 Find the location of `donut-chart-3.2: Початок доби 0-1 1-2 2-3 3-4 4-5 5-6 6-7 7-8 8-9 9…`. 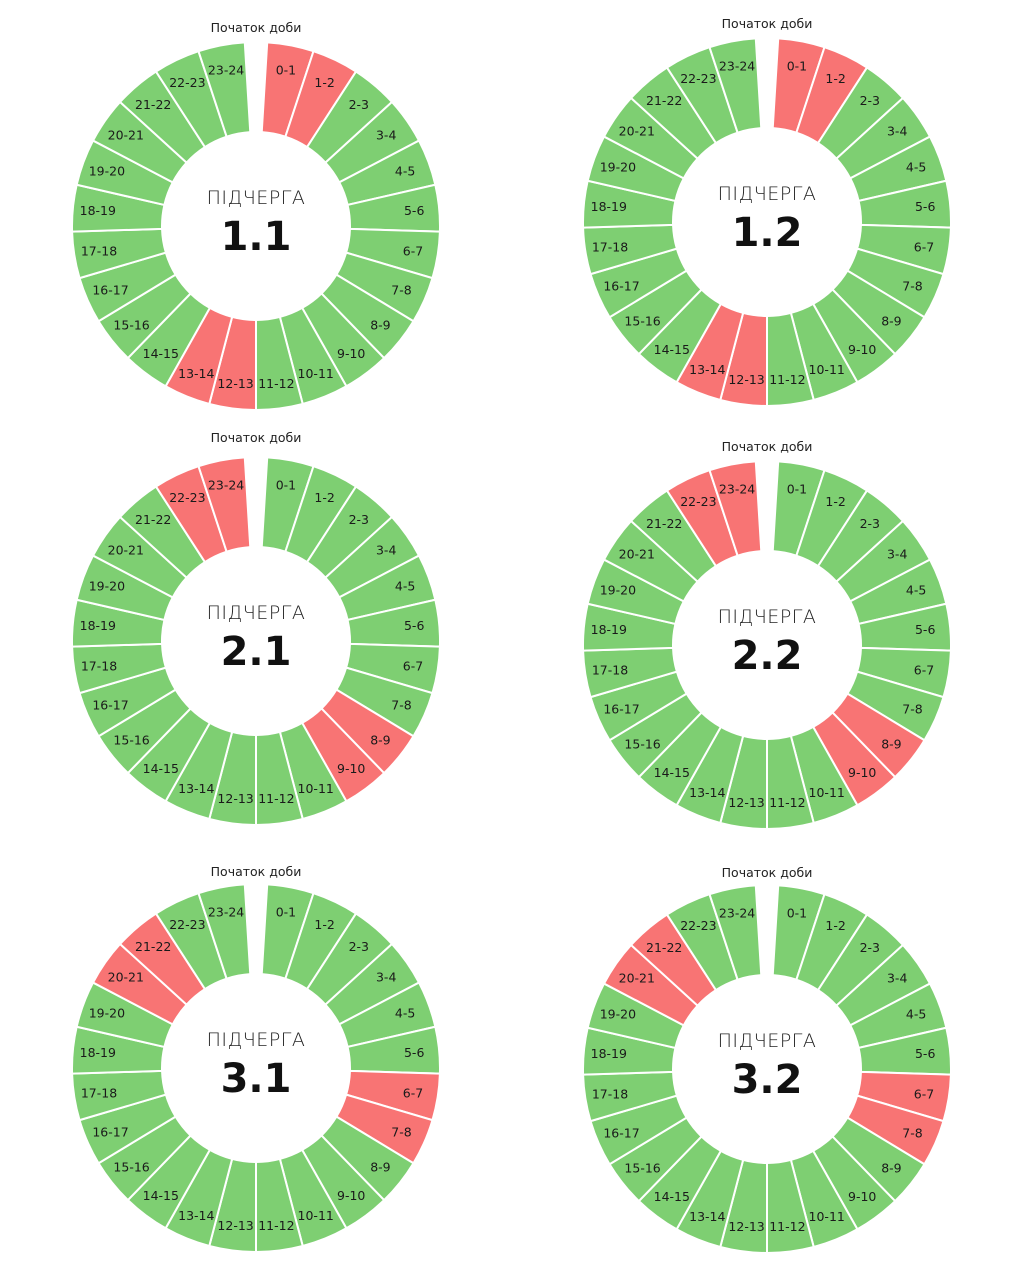

donut-chart-3.2: Початок доби 0-1 1-2 2-3 3-4 4-5 5-6 6-7 7-8 8-9 9… is located at coordinates (767, 1060).